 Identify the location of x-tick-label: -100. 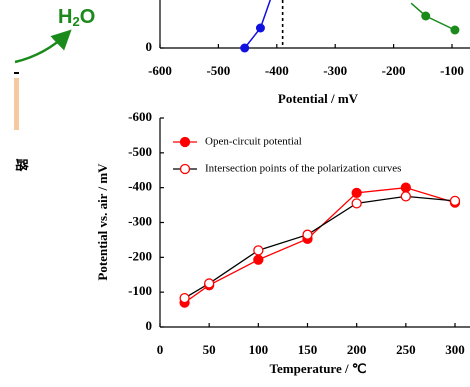
(452, 70).